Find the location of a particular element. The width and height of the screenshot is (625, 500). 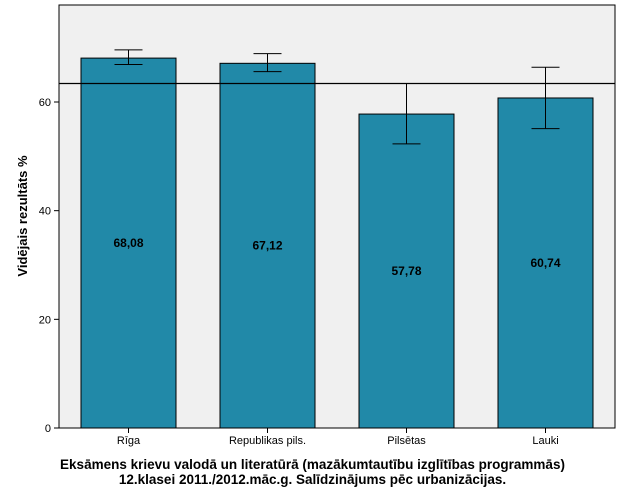

x-tick-label-3: Pilsētas is located at coordinates (406, 441).